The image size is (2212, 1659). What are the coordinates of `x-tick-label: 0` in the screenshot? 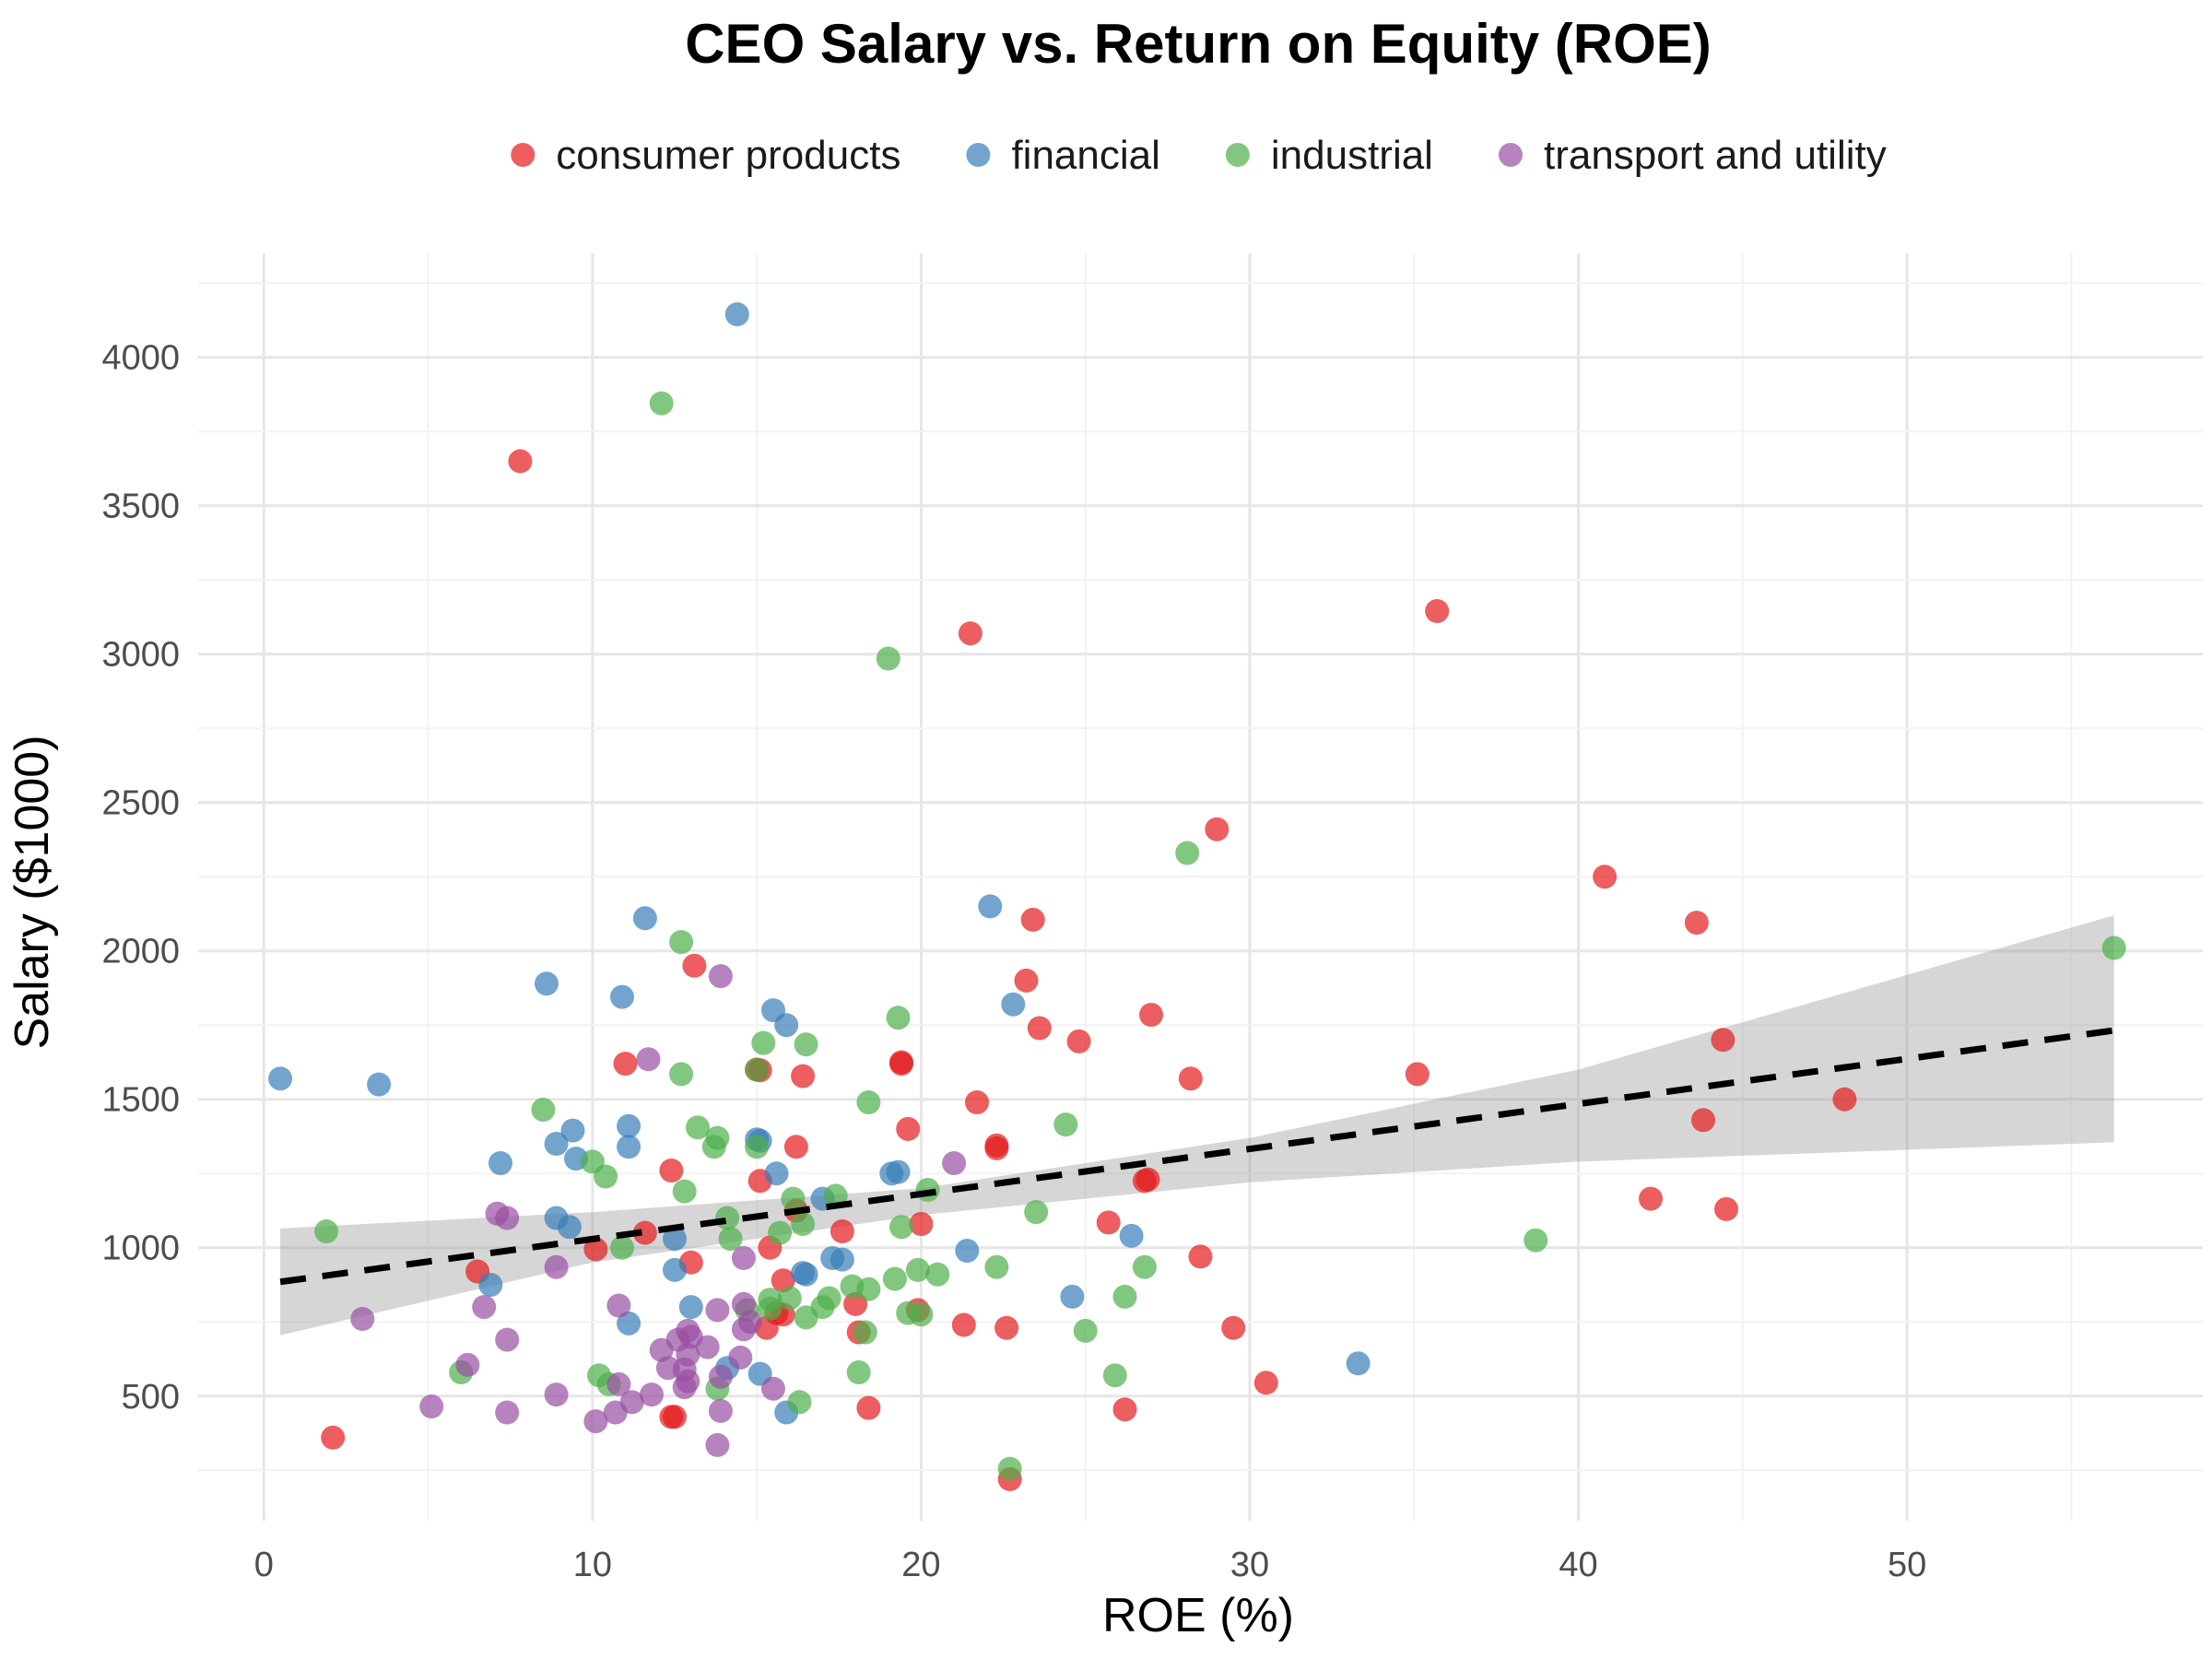 It's located at (264, 1565).